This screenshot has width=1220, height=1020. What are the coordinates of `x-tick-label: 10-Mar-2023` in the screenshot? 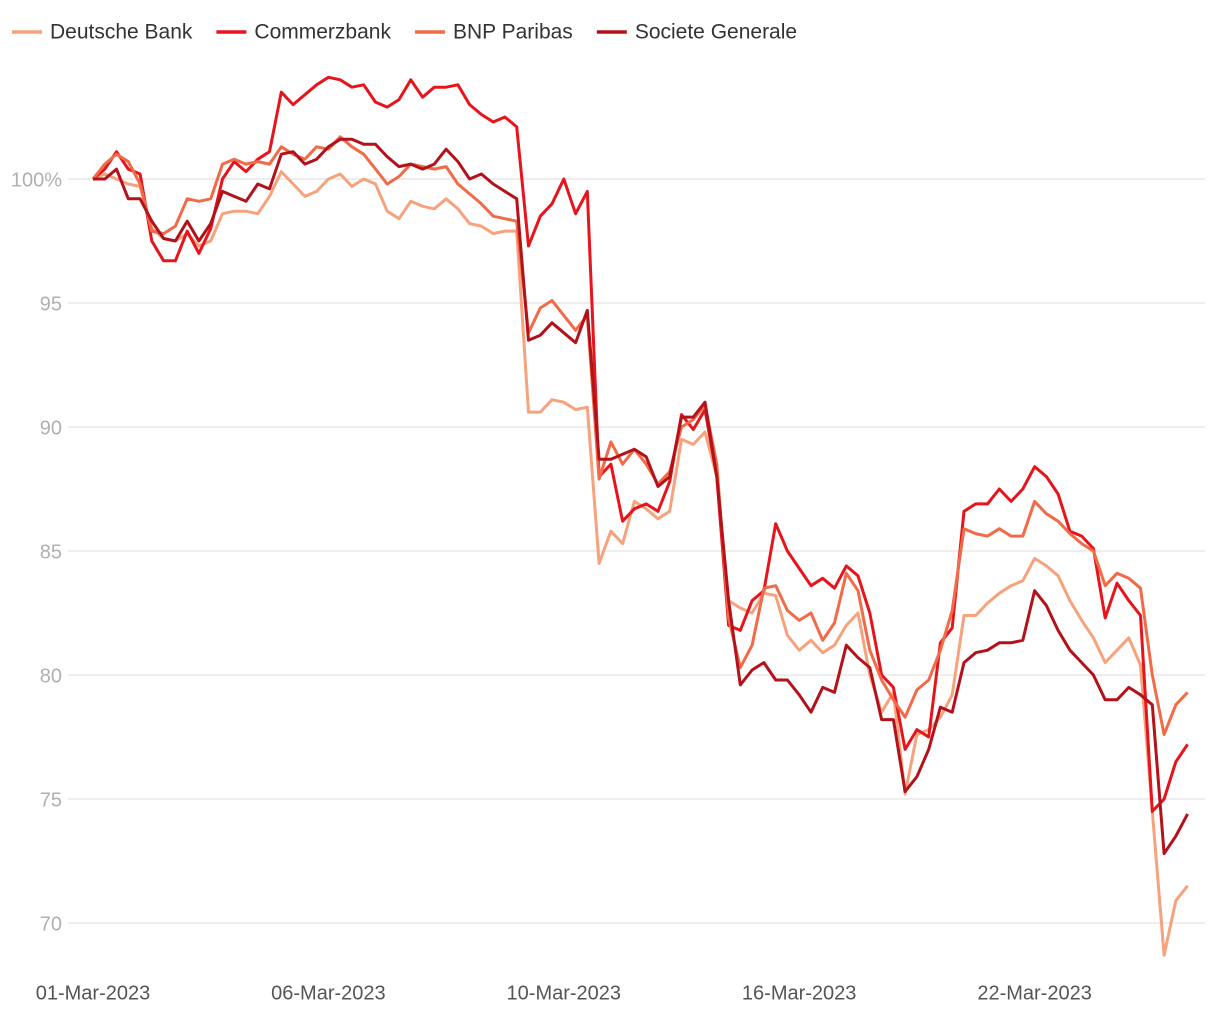 It's located at (564, 993).